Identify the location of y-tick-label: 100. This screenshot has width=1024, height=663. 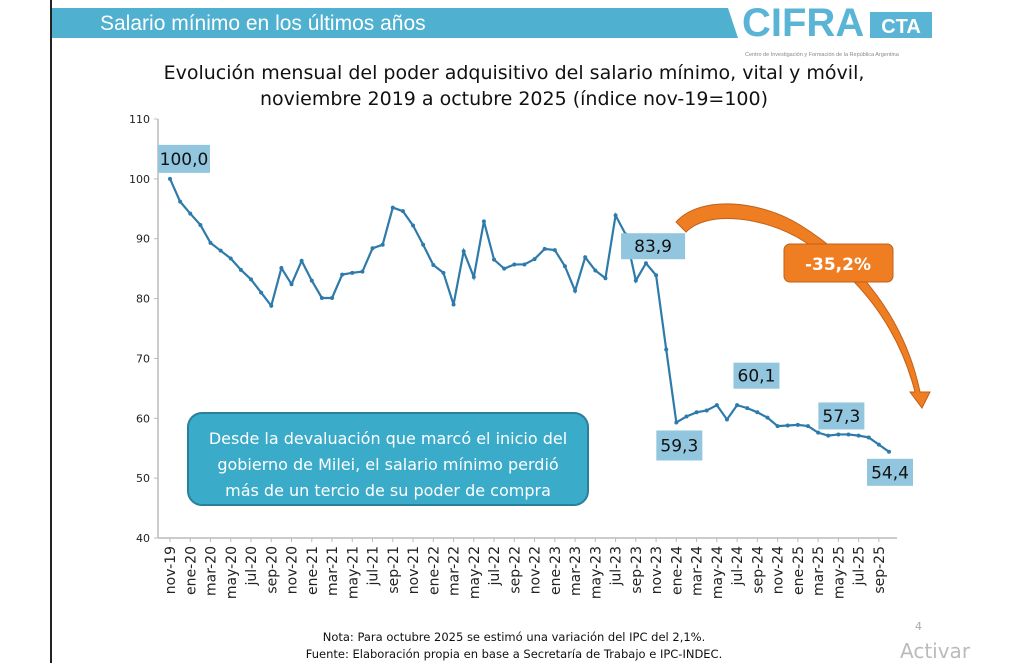
(139, 179).